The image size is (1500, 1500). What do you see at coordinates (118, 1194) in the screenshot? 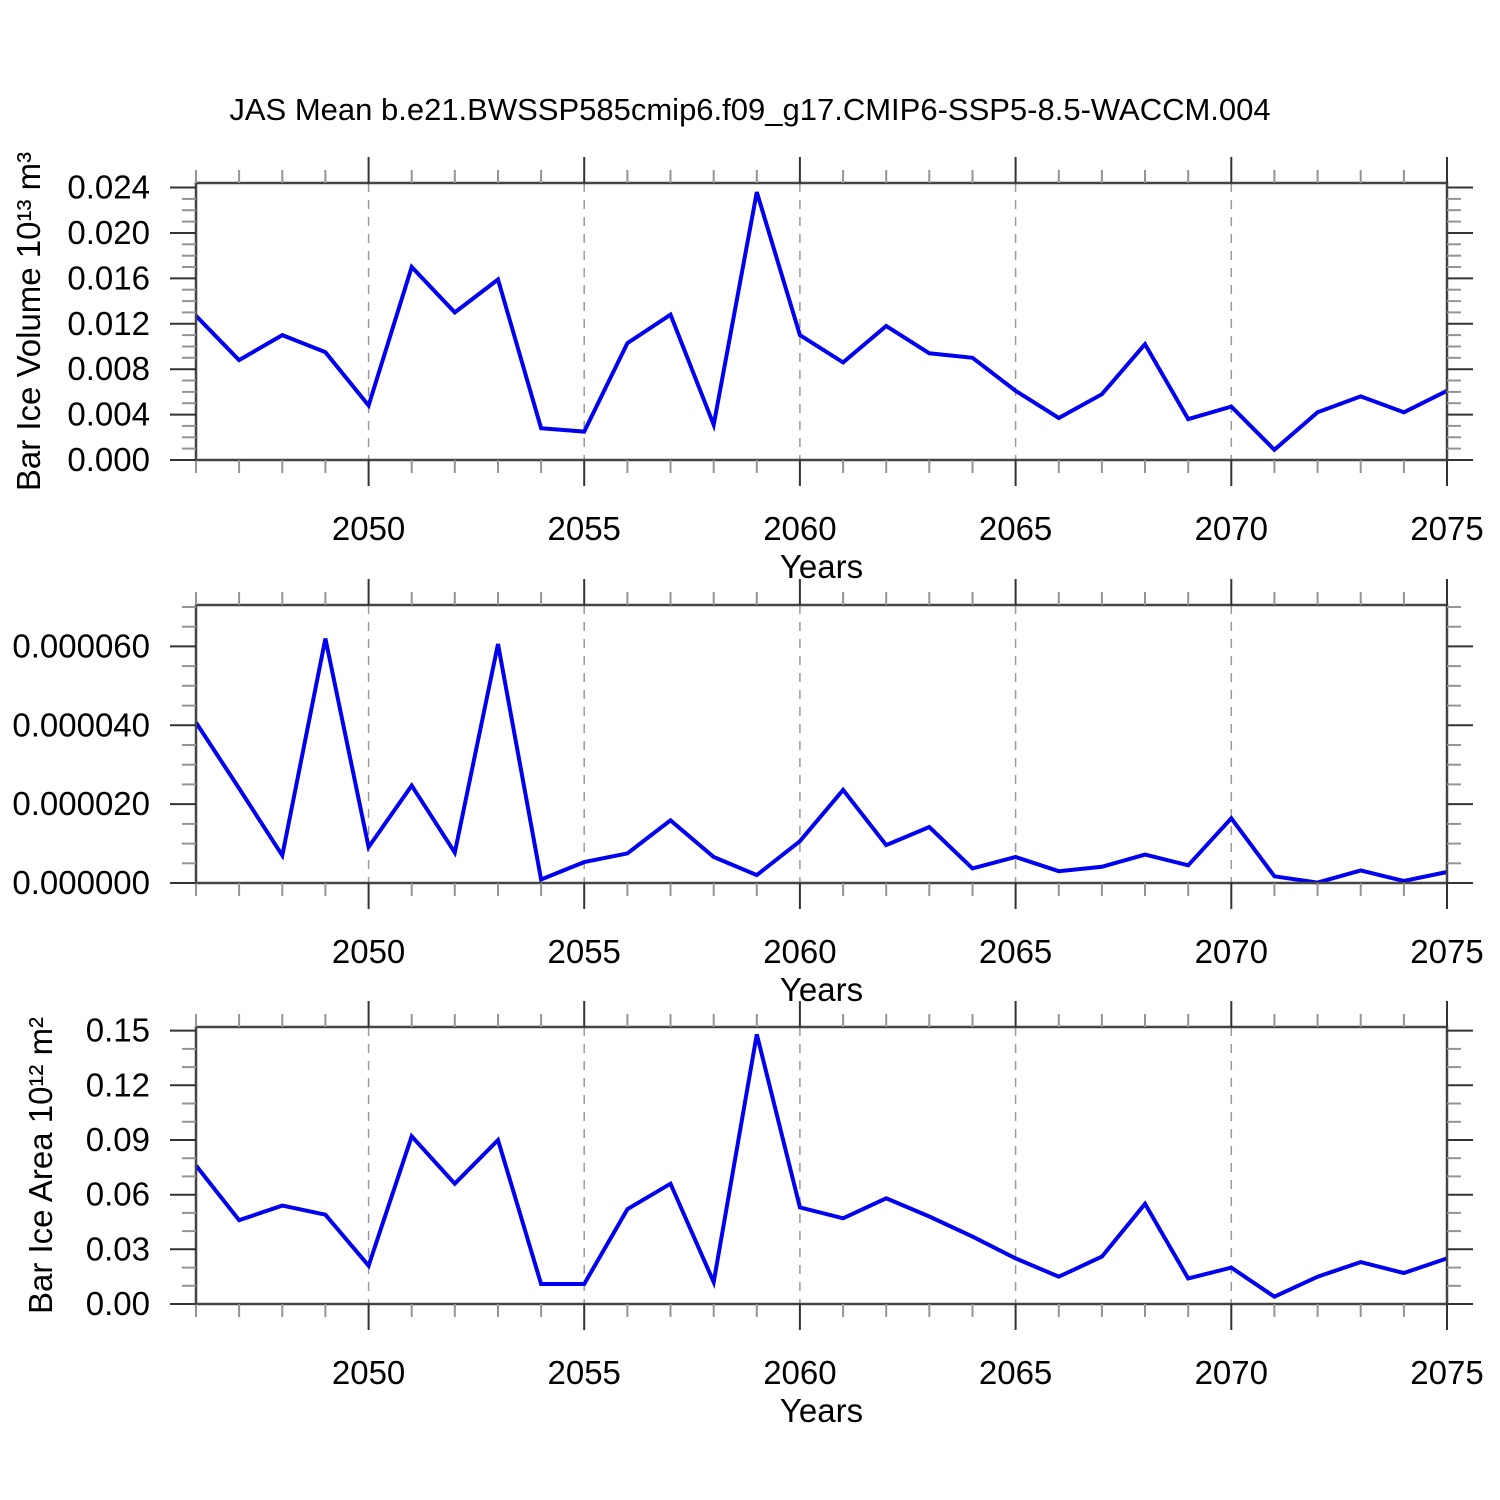
I see `y-tick-label: 0.06` at bounding box center [118, 1194].